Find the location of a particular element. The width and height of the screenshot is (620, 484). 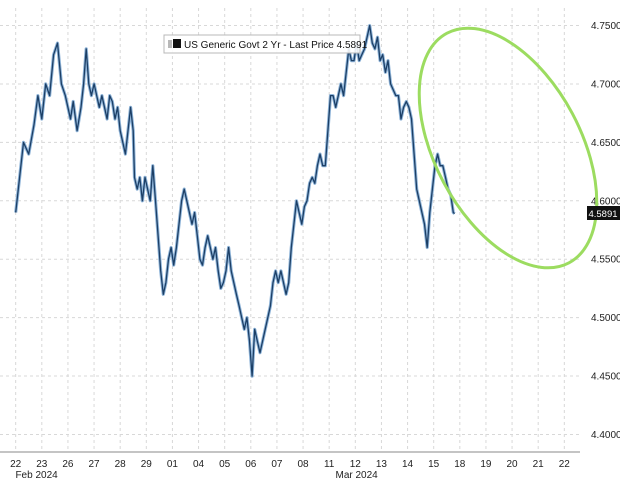

x-tick-label: 27 is located at coordinates (94, 464).